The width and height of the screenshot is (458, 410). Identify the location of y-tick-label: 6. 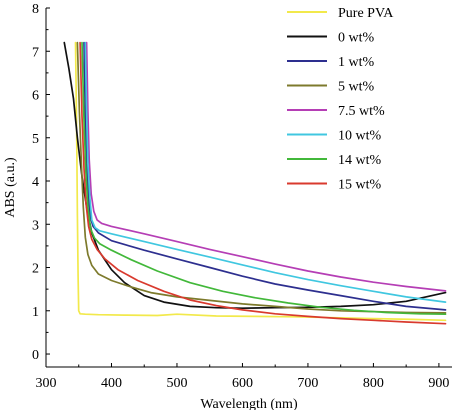
(35, 96).